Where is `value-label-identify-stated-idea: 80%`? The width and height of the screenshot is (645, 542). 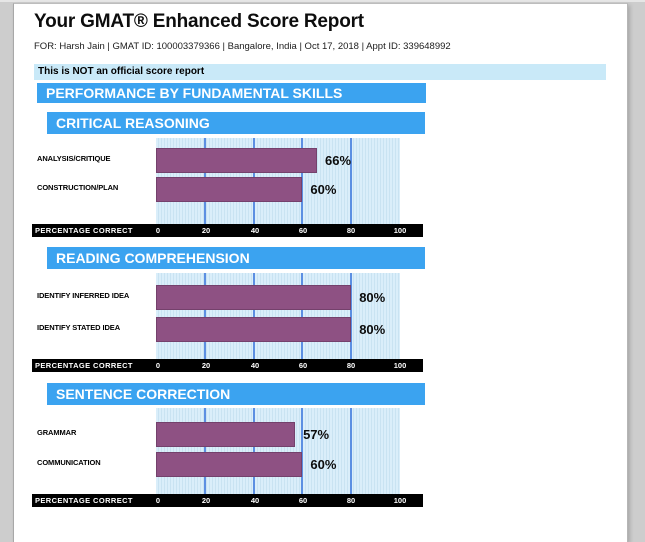
value-label-identify-stated-idea: 80% is located at coordinates (372, 329).